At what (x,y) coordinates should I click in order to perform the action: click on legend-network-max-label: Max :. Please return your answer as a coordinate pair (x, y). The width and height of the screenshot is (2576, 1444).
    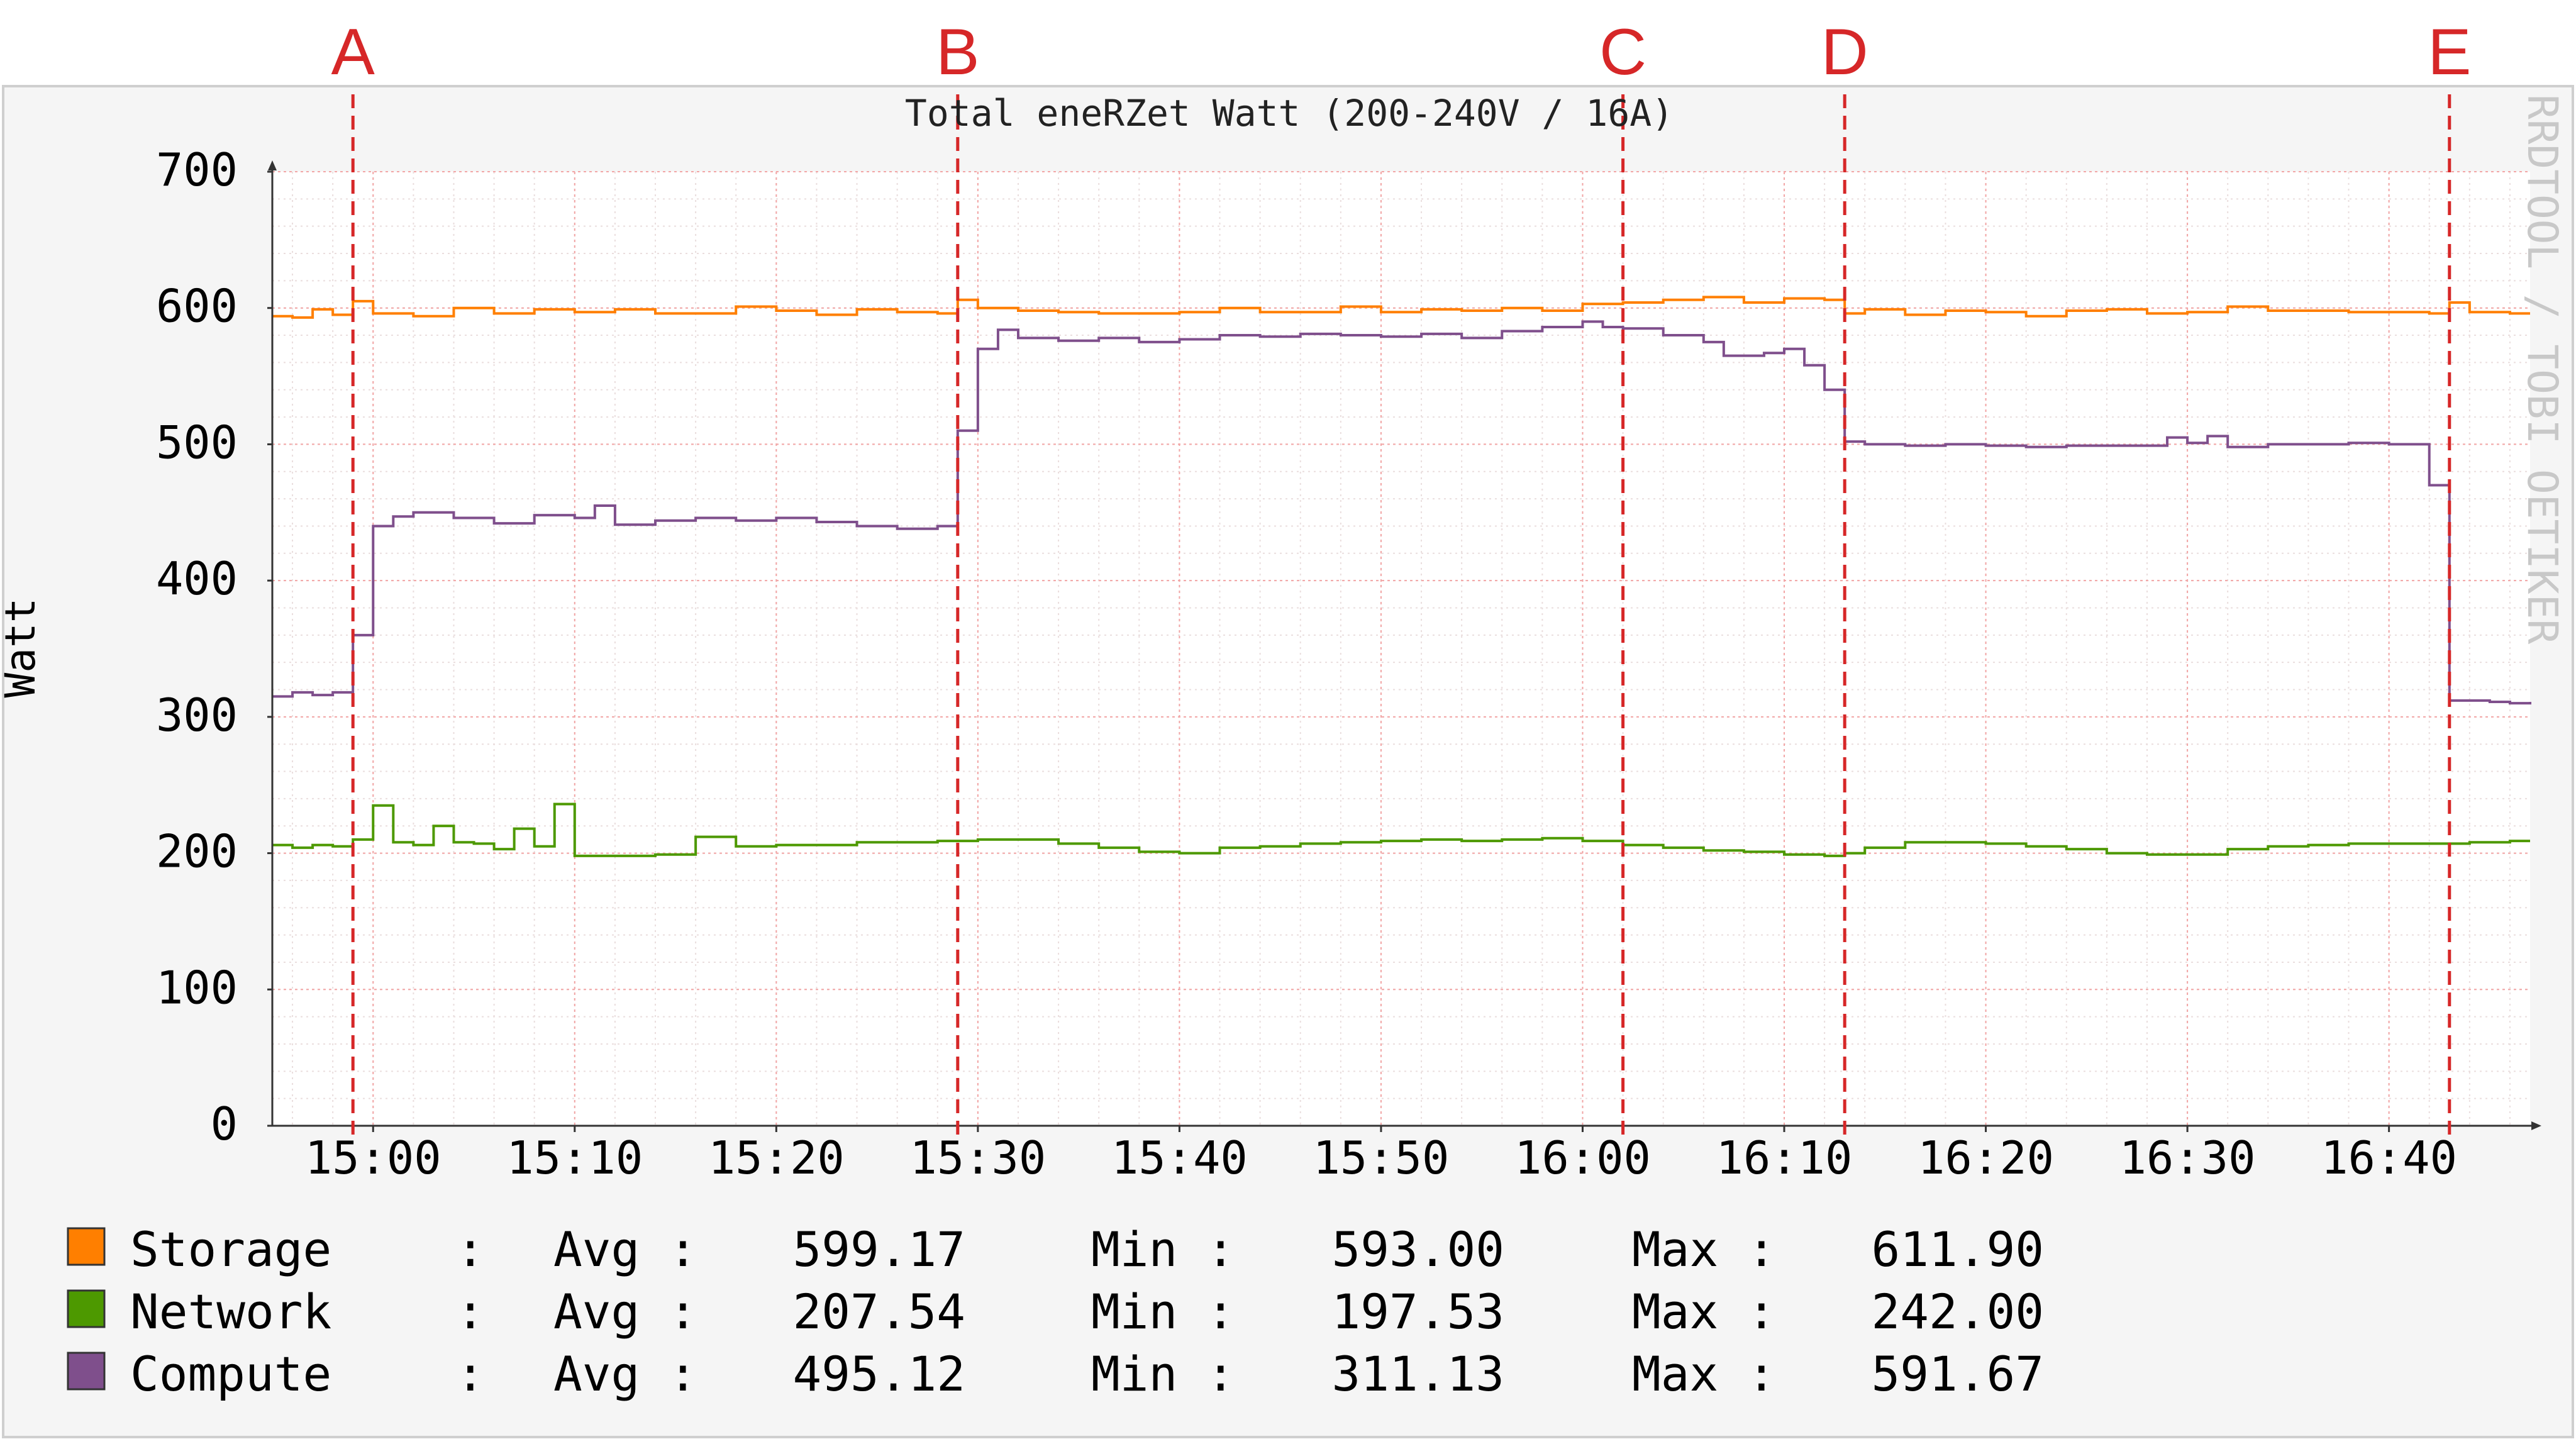
    Looking at the image, I should click on (1704, 1312).